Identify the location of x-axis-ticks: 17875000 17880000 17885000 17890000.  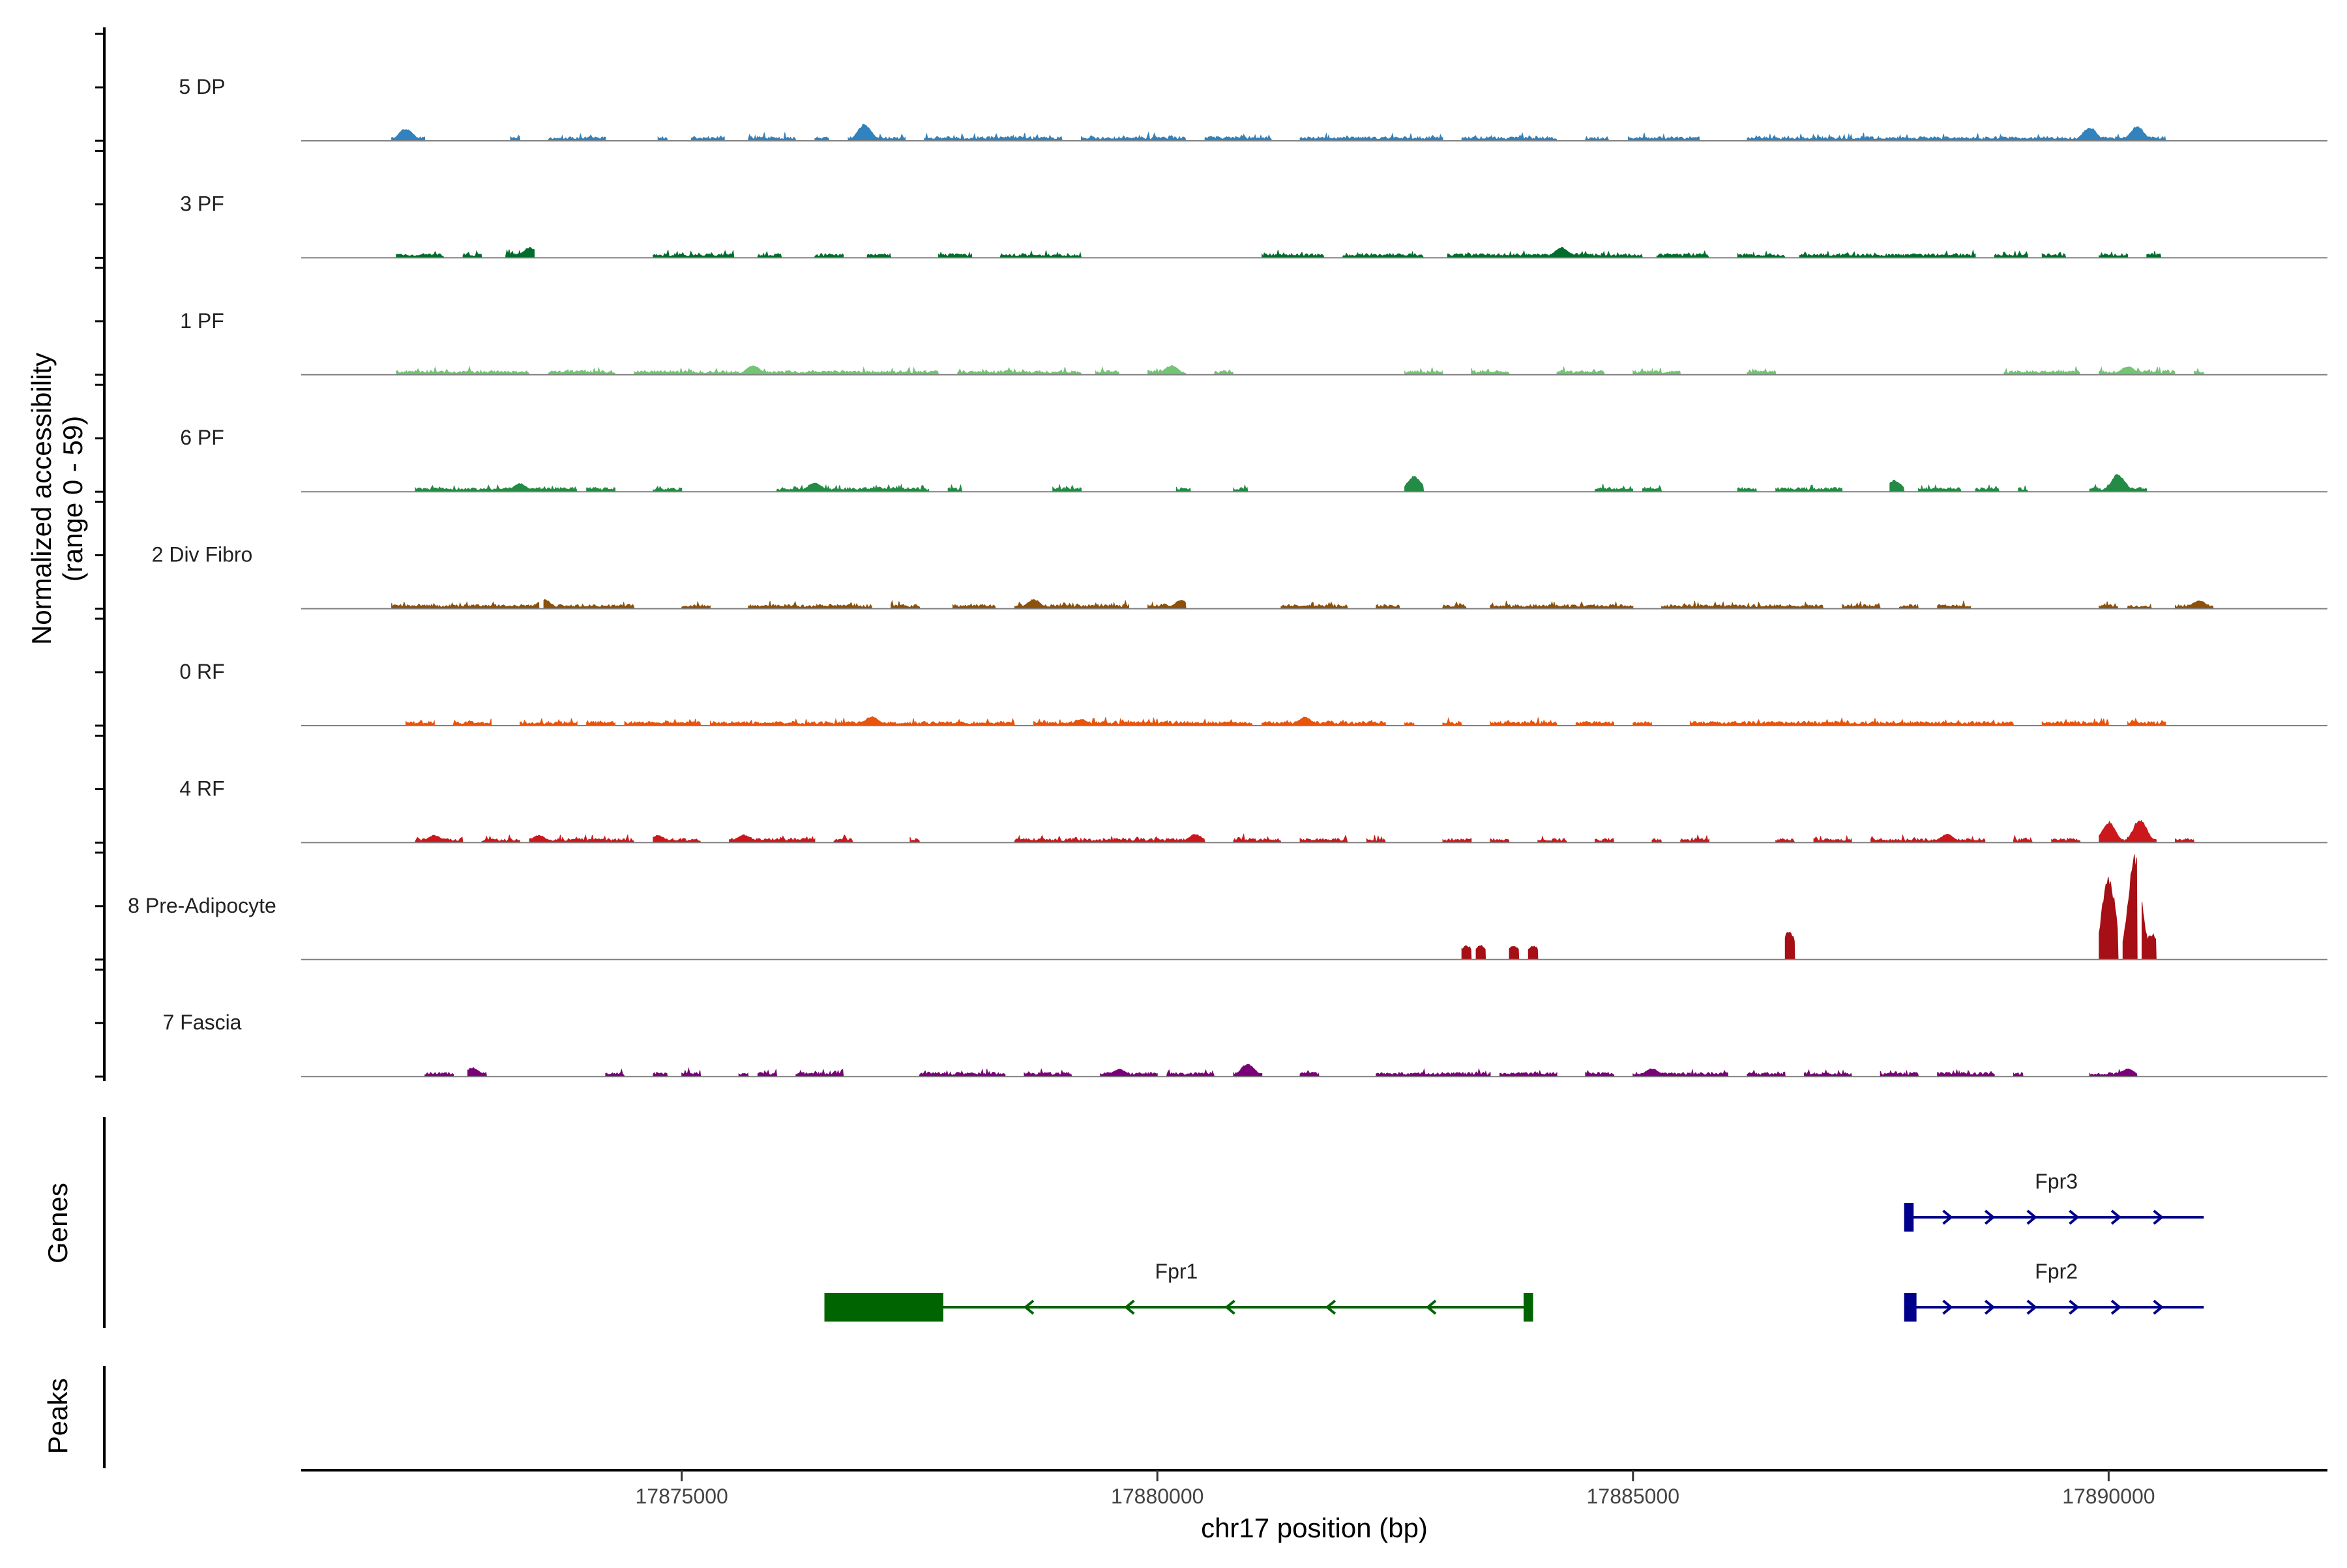
(1395, 1489).